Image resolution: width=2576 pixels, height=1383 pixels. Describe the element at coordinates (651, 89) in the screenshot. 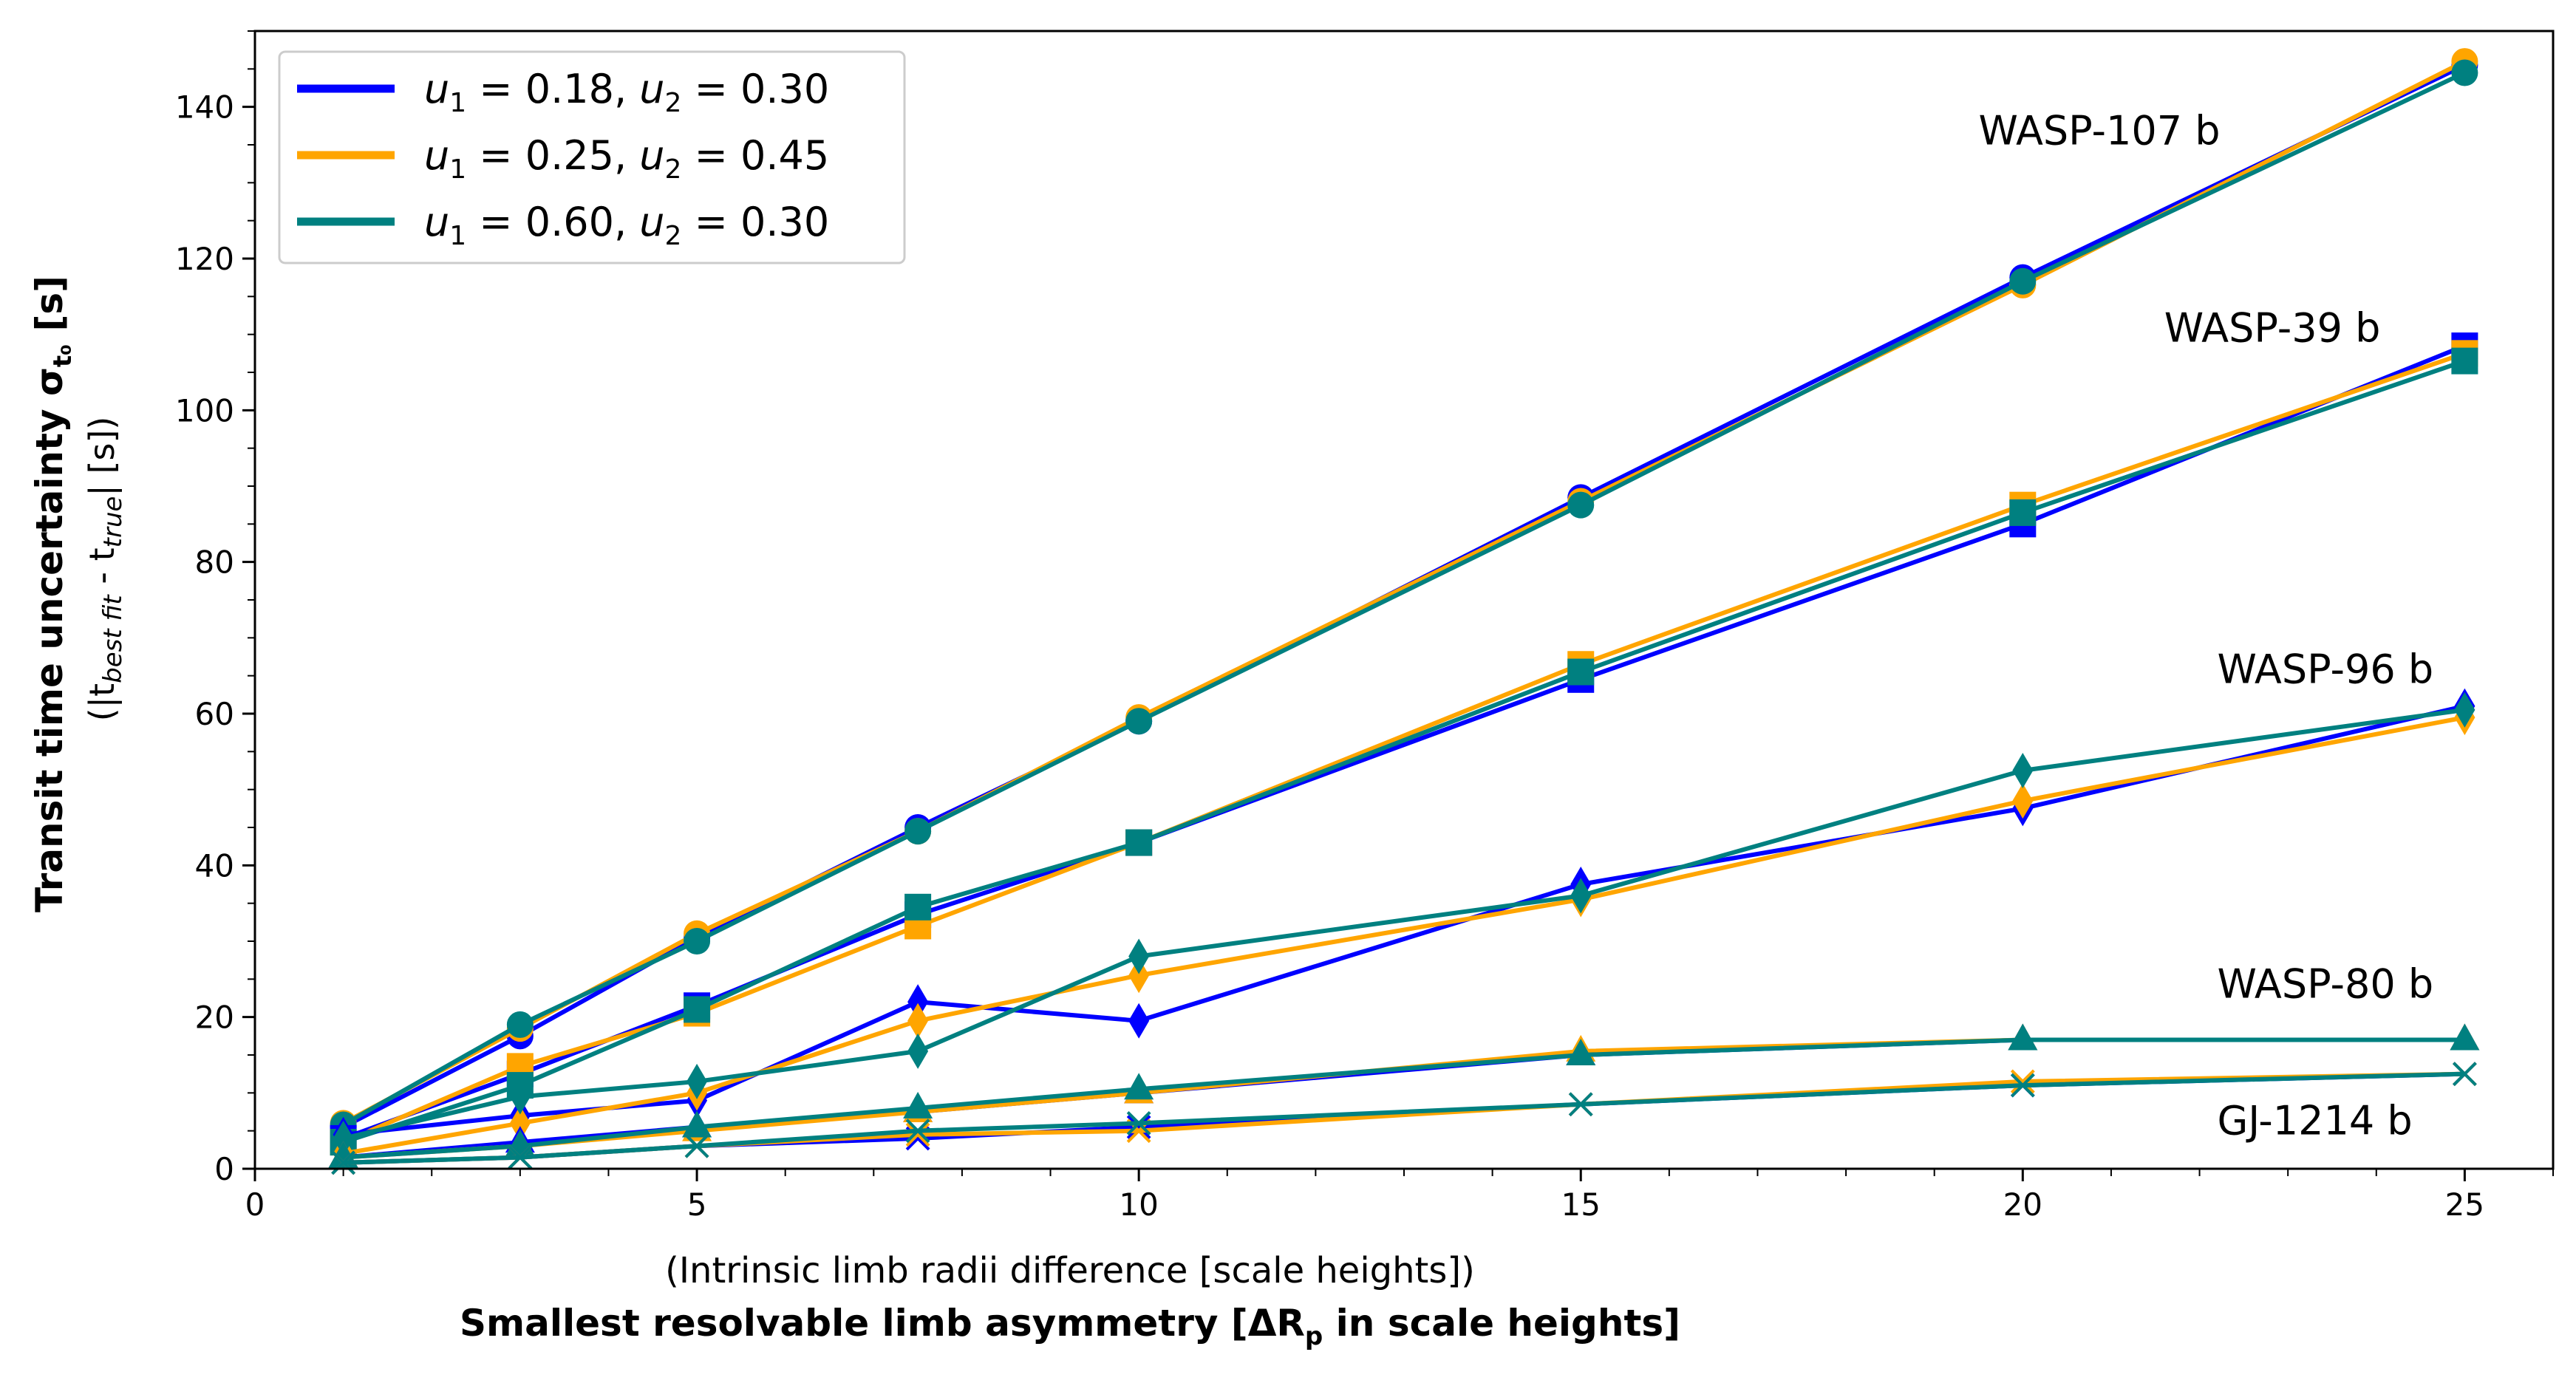

I see `legend-label-1-part-4: u` at that location.